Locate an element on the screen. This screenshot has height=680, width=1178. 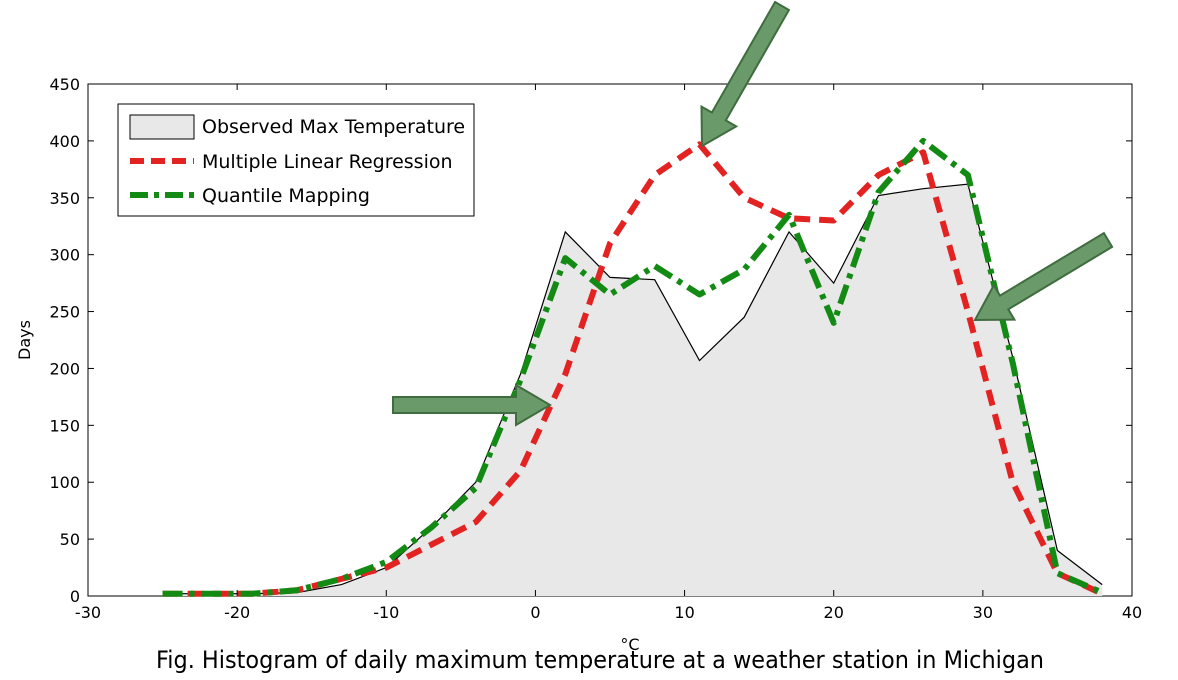
y-tick-label: 350 is located at coordinates (64, 198).